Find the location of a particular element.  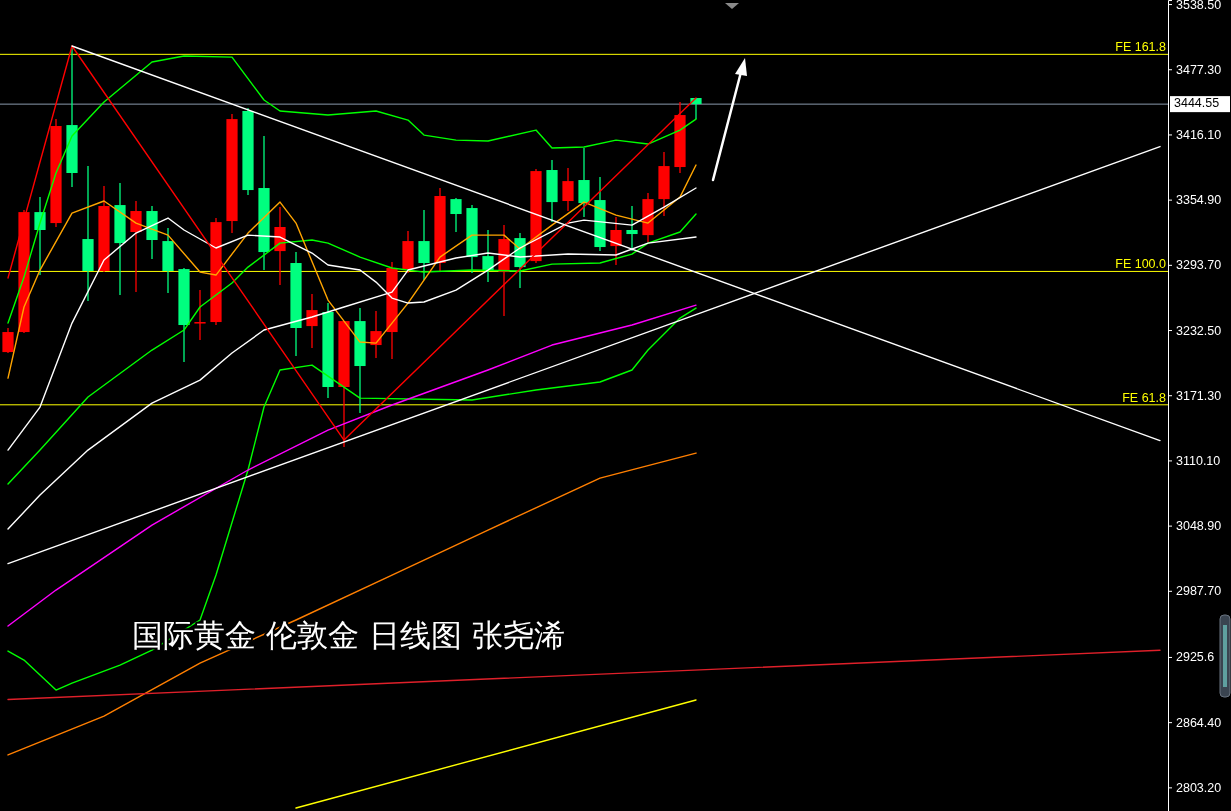

y-tick-label: 3293.70 is located at coordinates (1199, 265).